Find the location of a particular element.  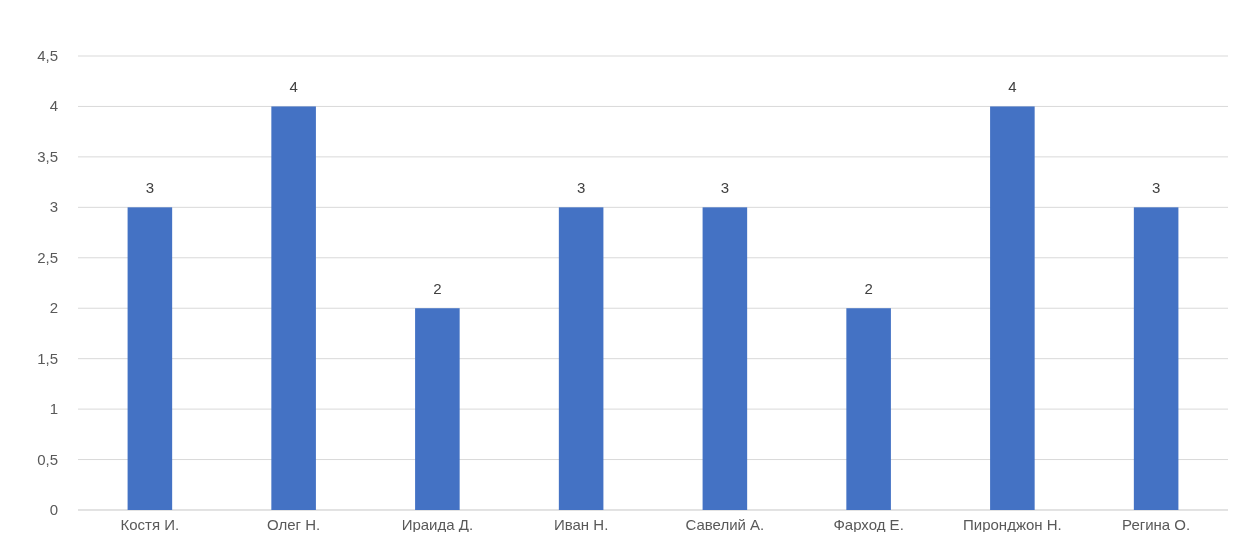

y-tick-label: 3 is located at coordinates (53, 207).